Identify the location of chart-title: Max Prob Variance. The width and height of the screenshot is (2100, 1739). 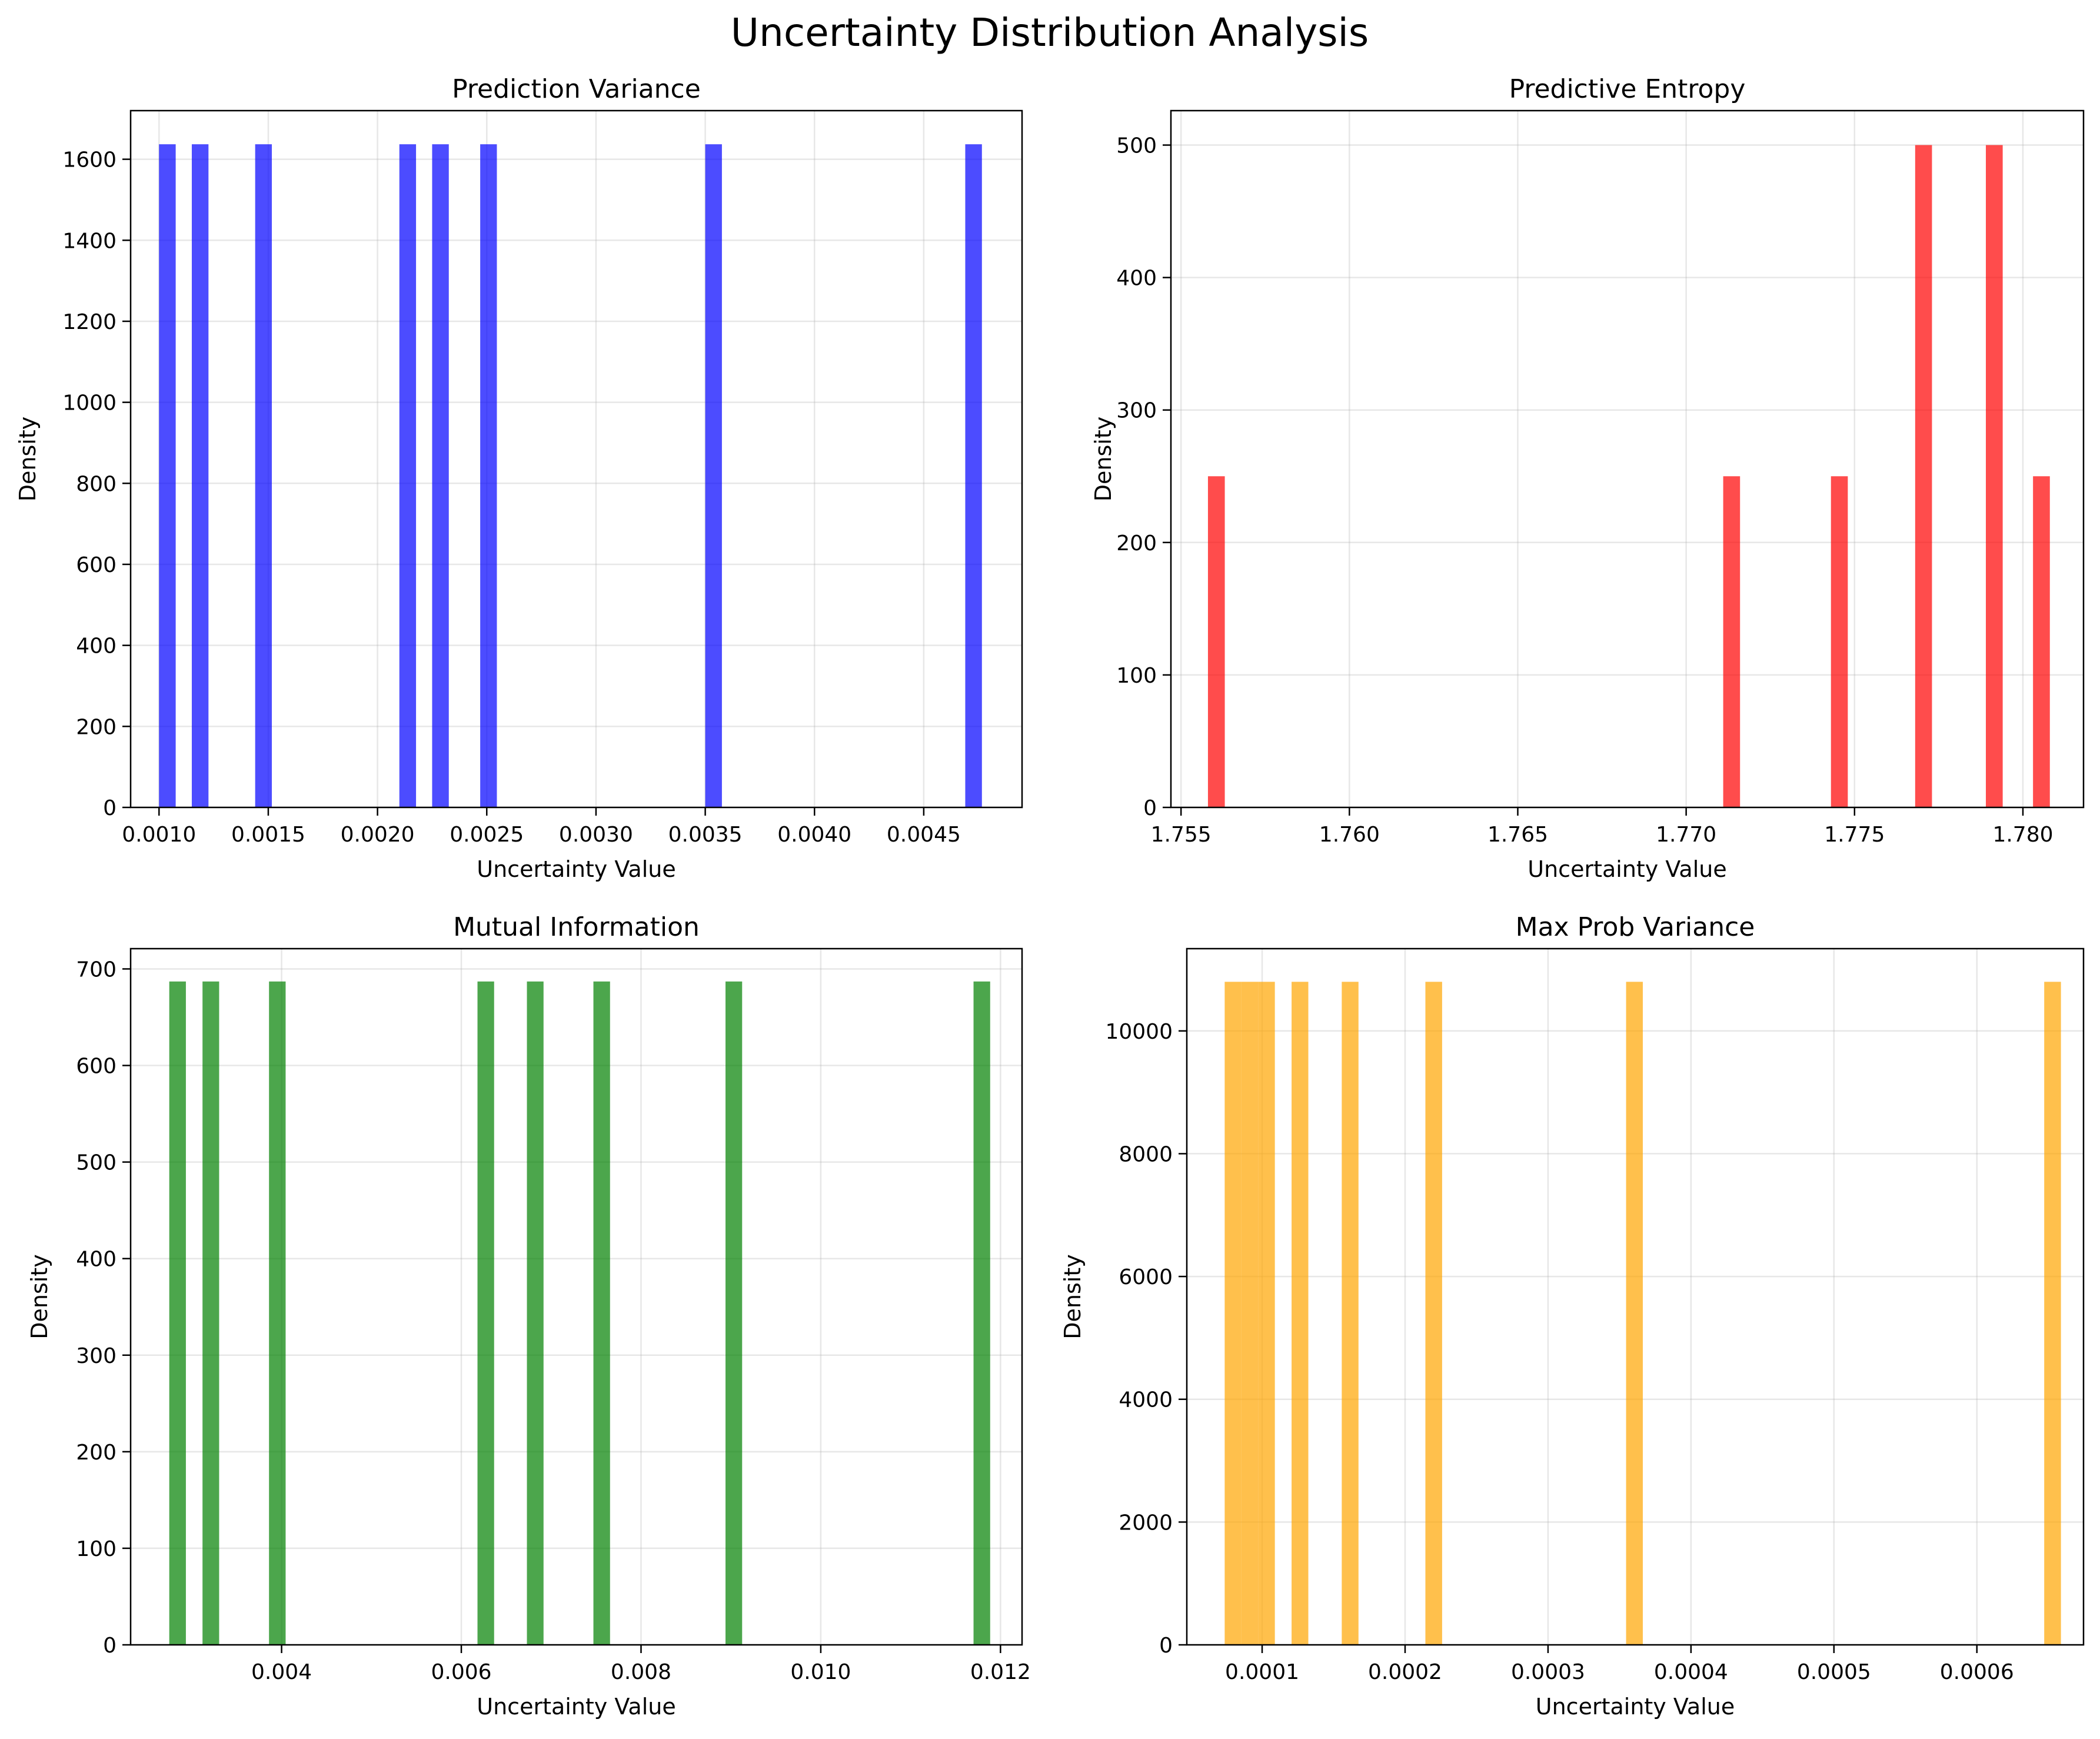
(1635, 927).